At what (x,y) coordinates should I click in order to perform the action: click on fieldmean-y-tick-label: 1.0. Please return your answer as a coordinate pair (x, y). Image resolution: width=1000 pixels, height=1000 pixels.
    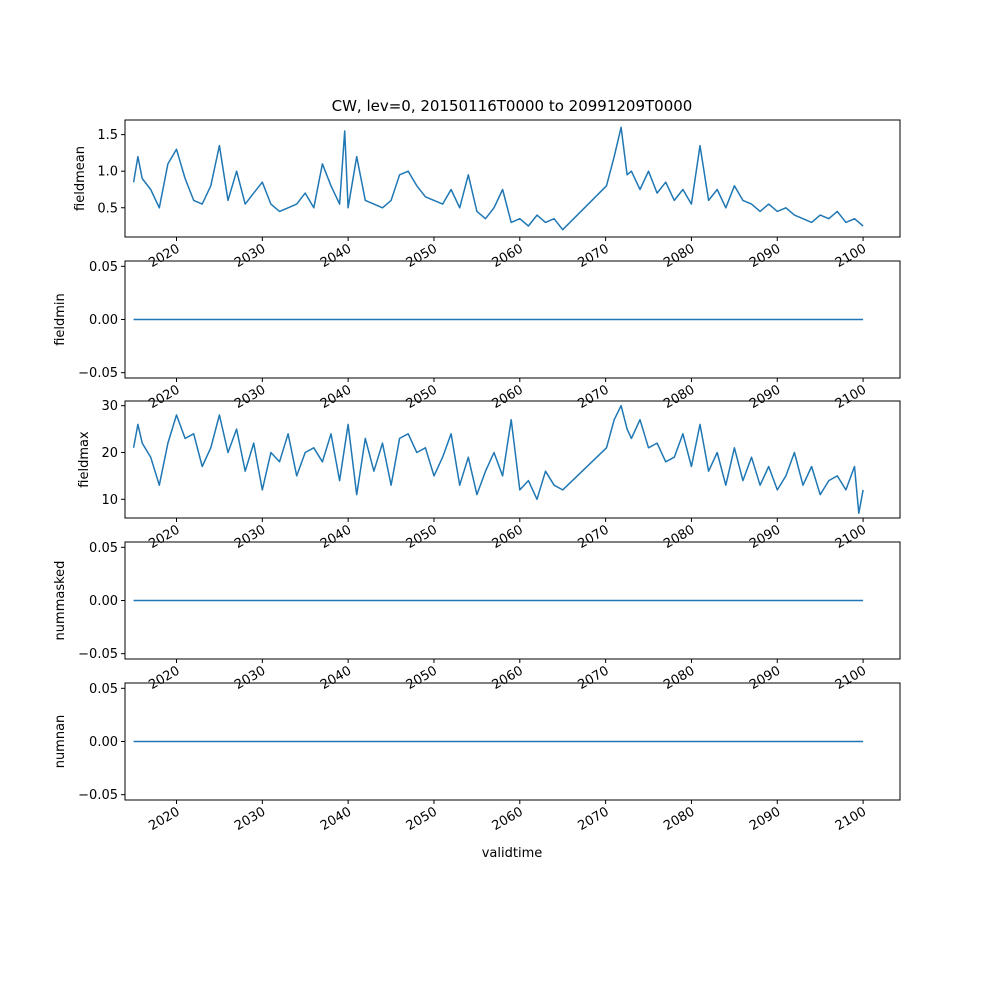
    Looking at the image, I should click on (107, 172).